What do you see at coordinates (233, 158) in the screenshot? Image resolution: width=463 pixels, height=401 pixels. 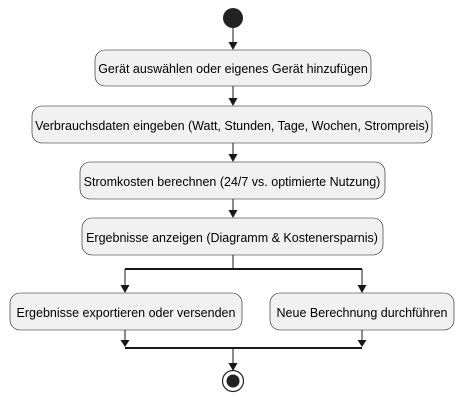 I see `arrow-step3` at bounding box center [233, 158].